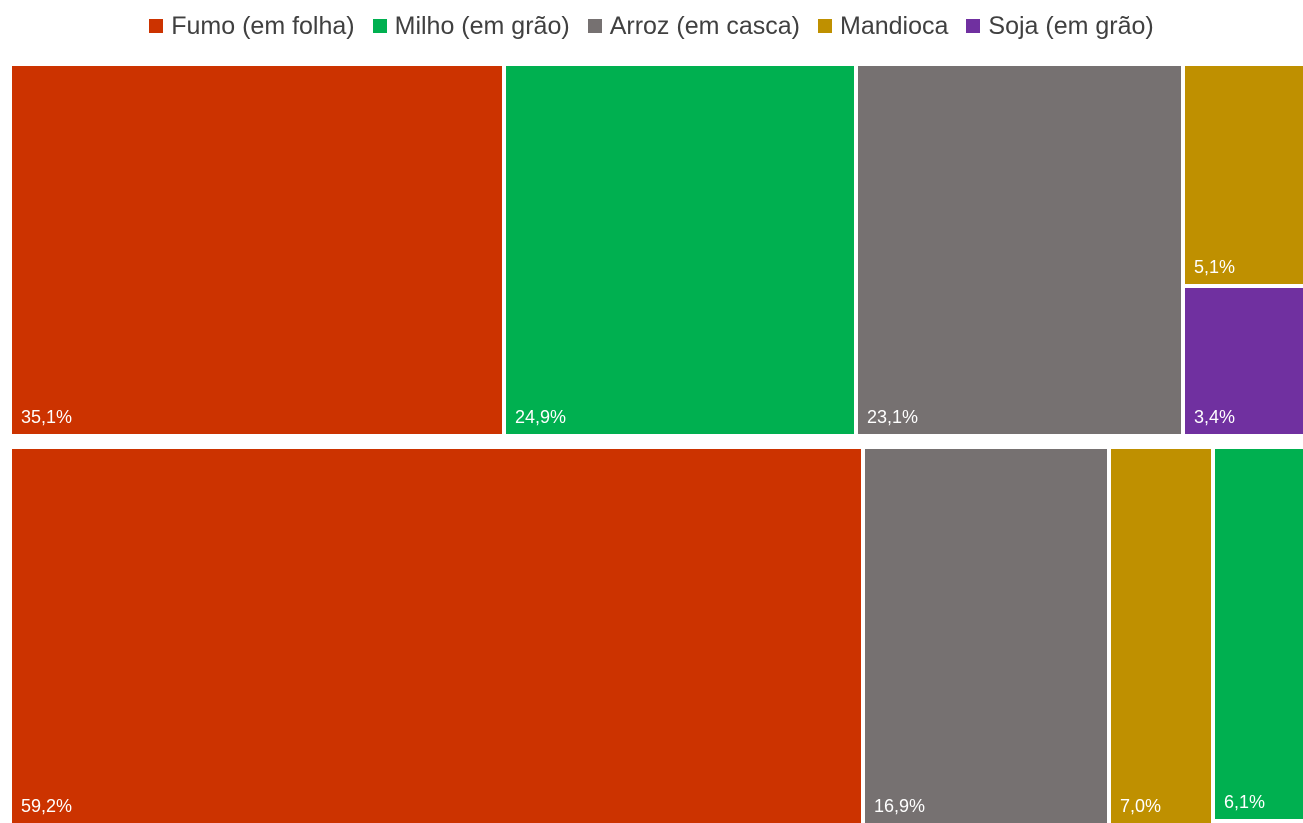 Image resolution: width=1303 pixels, height=823 pixels. Describe the element at coordinates (1071, 25) in the screenshot. I see `legend-label: Soja (em grão)` at that location.